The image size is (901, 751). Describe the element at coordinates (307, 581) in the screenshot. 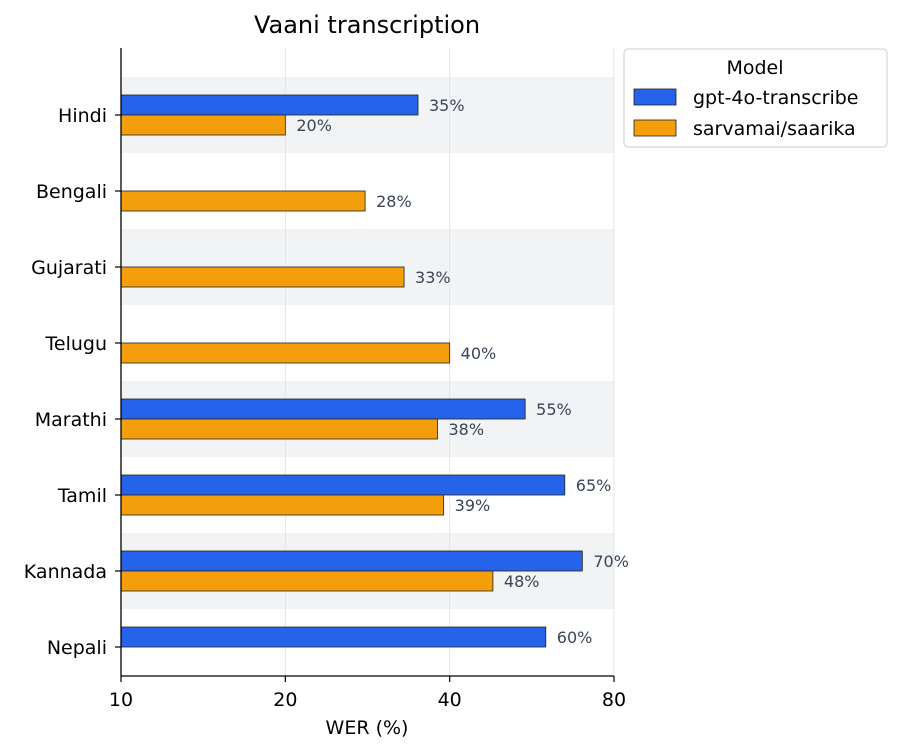

I see `bar-kannada-sarvamai-saarika` at that location.